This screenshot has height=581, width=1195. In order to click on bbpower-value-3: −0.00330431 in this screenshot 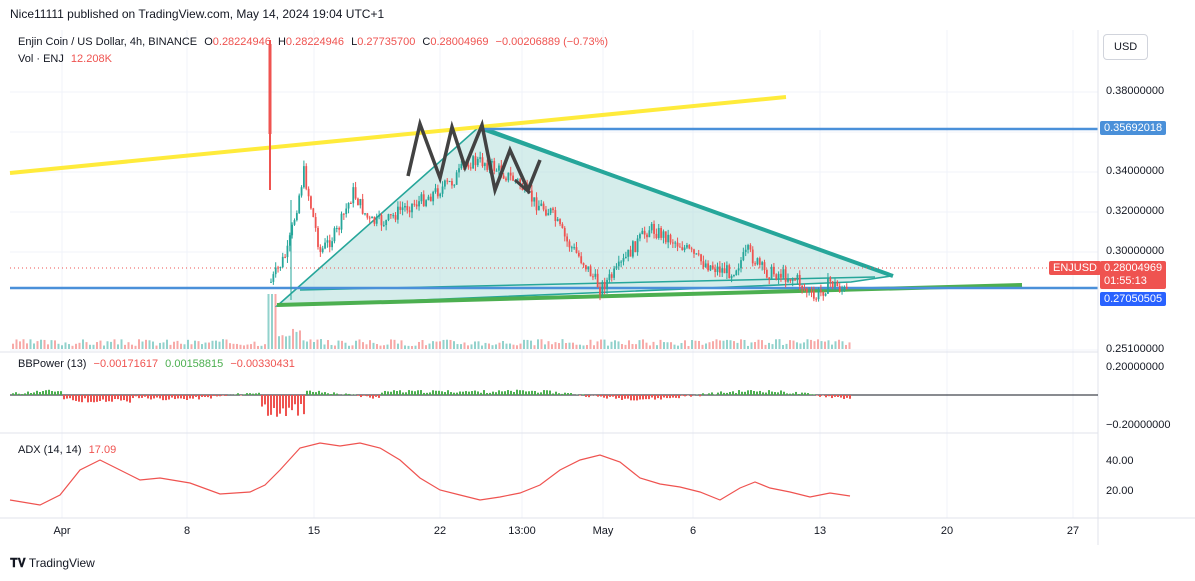, I will do `click(262, 364)`.